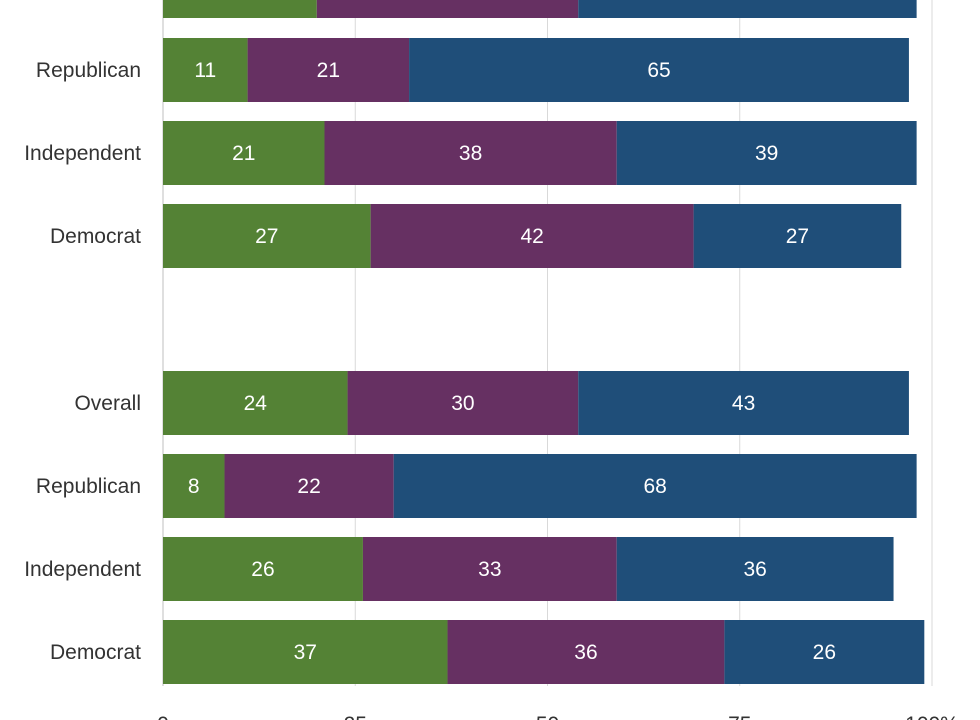 The width and height of the screenshot is (980, 720). I want to click on x-tick-label: 0, so click(163, 716).